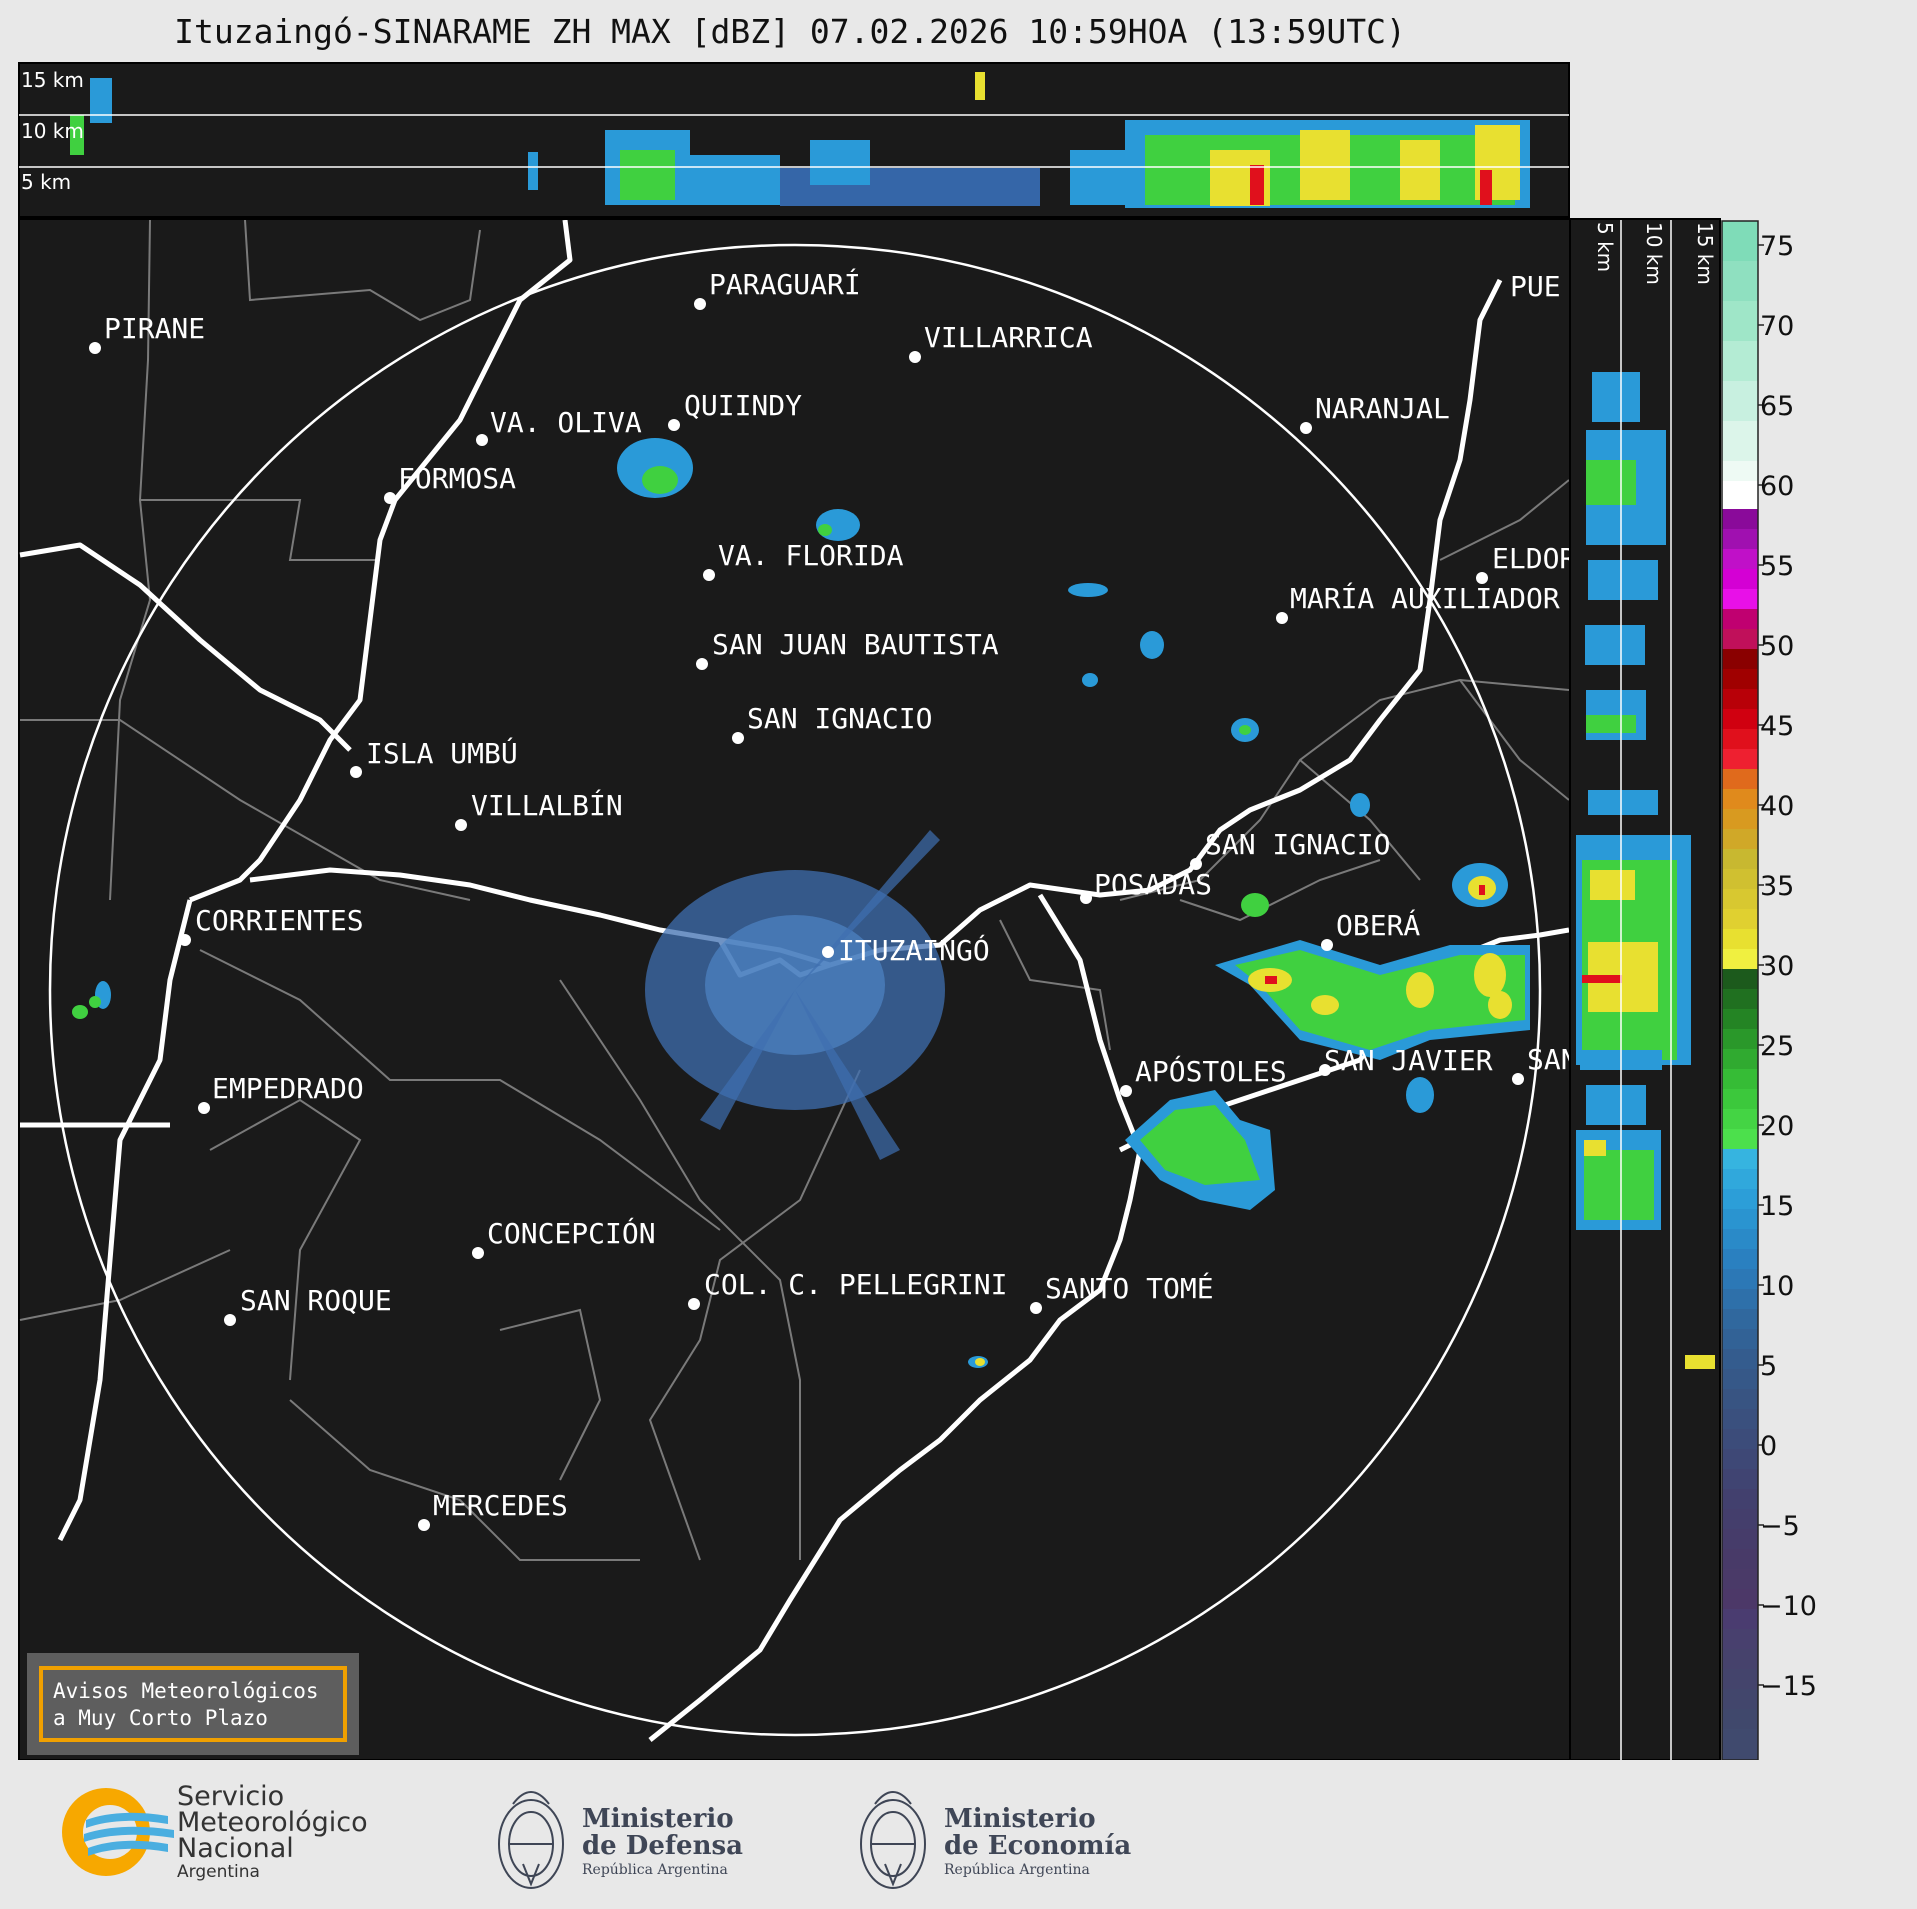 The height and width of the screenshot is (1909, 1917). Describe the element at coordinates (1382, 408) in the screenshot. I see `city-label: NARANJAL` at that location.